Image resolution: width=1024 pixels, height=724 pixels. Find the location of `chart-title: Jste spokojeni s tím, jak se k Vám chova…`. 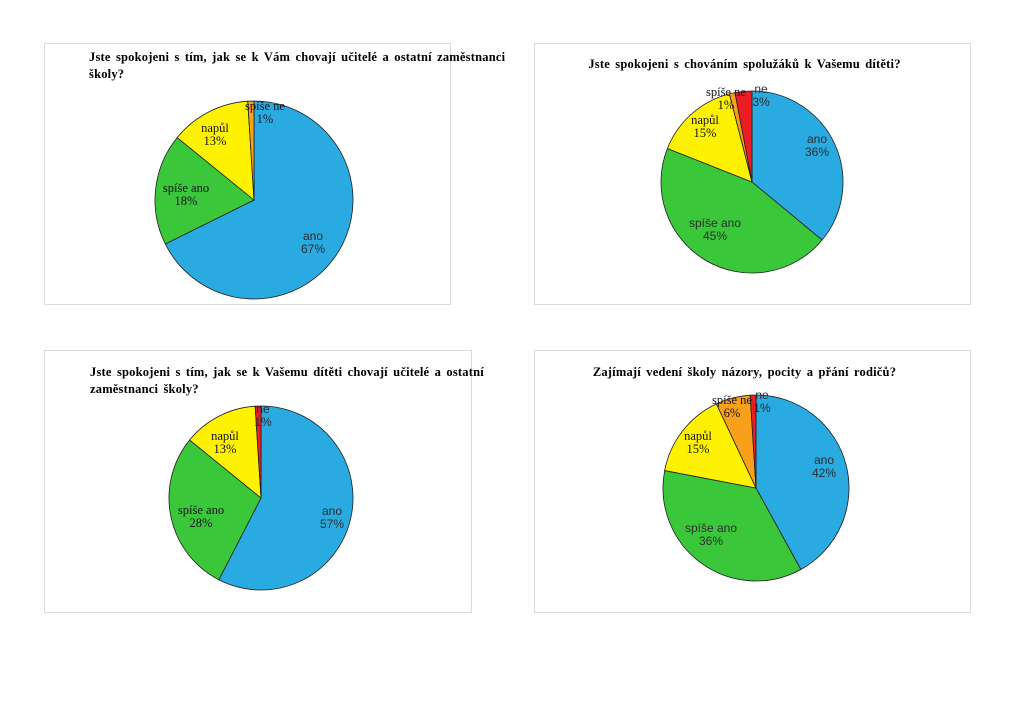

chart-title: Jste spokojeni s tím, jak se k Vám chova… is located at coordinates (297, 66).